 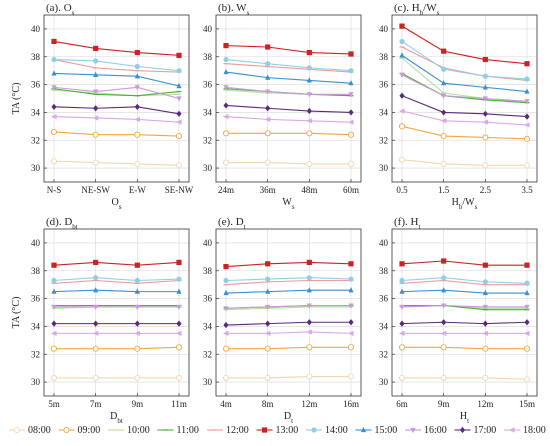 I want to click on legend-label: 13:00, so click(x=287, y=430).